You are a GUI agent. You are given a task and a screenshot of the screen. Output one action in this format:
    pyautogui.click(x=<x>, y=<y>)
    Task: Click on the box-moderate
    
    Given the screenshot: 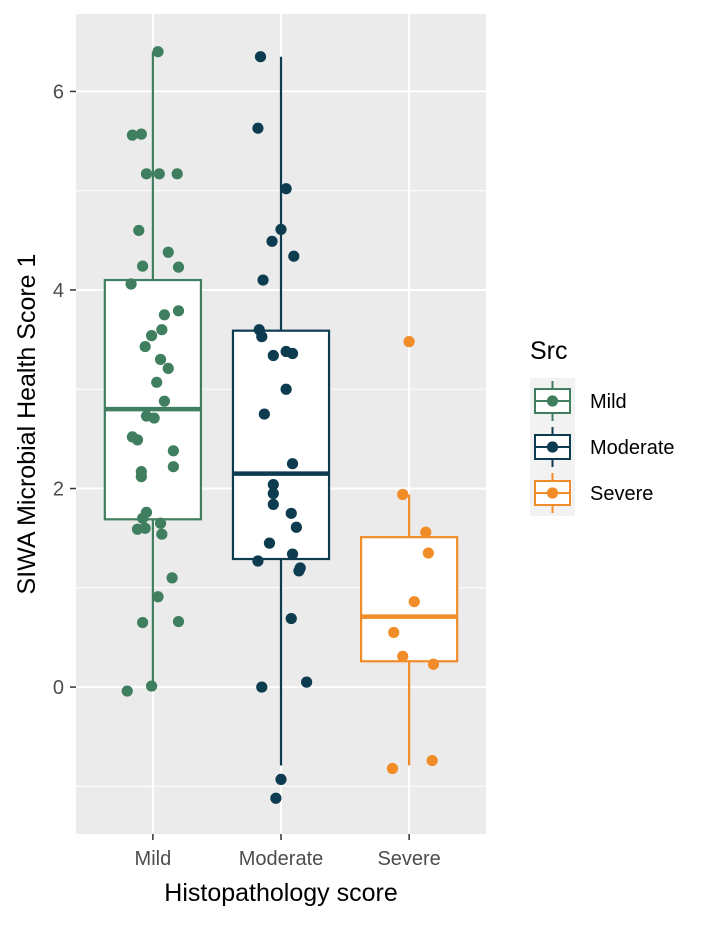 What is the action you would take?
    pyautogui.click(x=281, y=445)
    